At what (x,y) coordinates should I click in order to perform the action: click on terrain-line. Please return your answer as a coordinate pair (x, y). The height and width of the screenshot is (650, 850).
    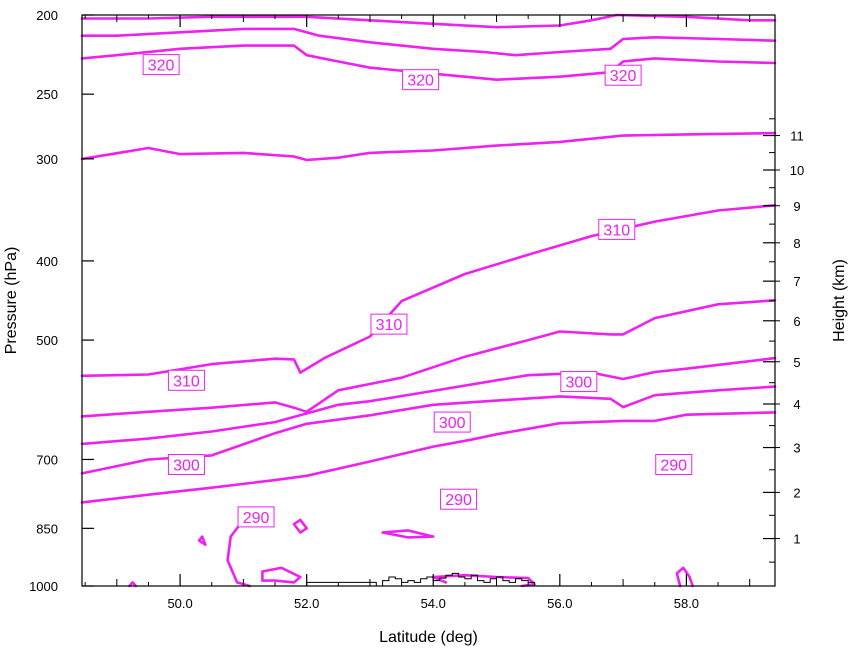
    Looking at the image, I should click on (420, 579).